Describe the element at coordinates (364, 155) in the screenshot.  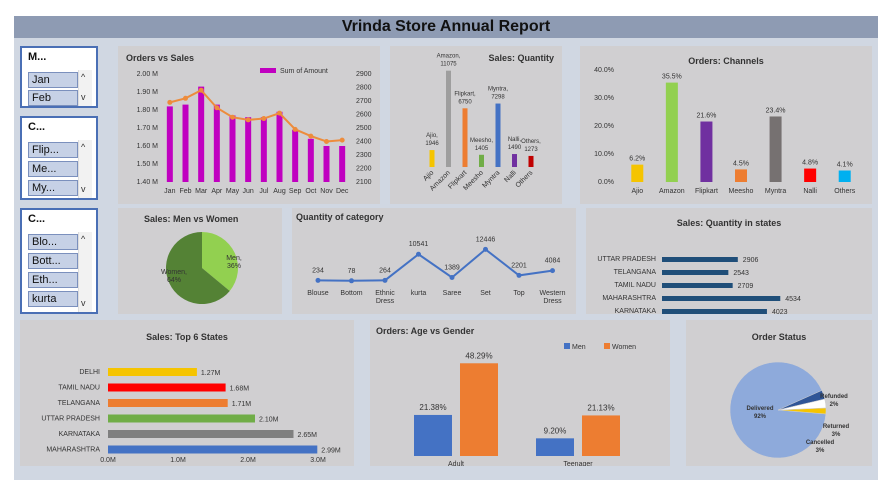
I see `y2-tick-label: 2300` at that location.